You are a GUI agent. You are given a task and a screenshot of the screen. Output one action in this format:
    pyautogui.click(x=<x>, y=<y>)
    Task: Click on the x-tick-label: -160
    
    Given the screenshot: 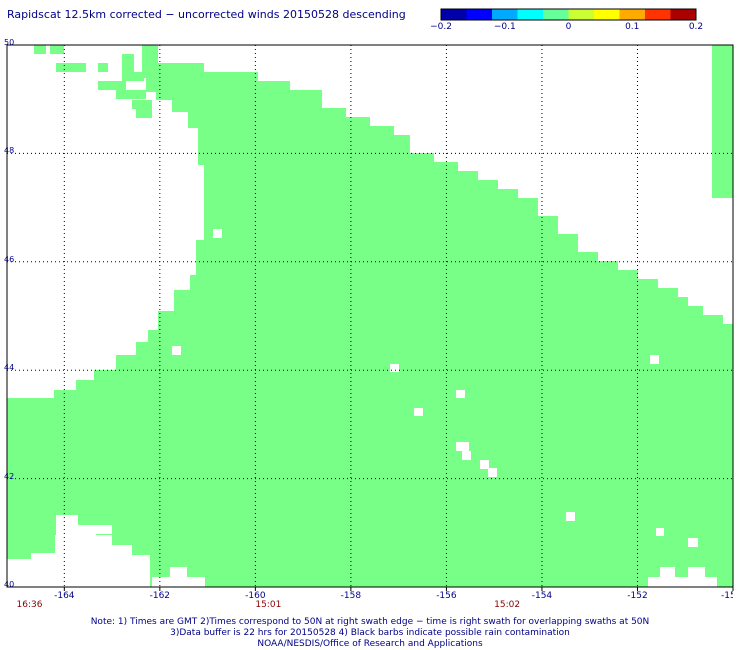 What is the action you would take?
    pyautogui.click(x=255, y=596)
    